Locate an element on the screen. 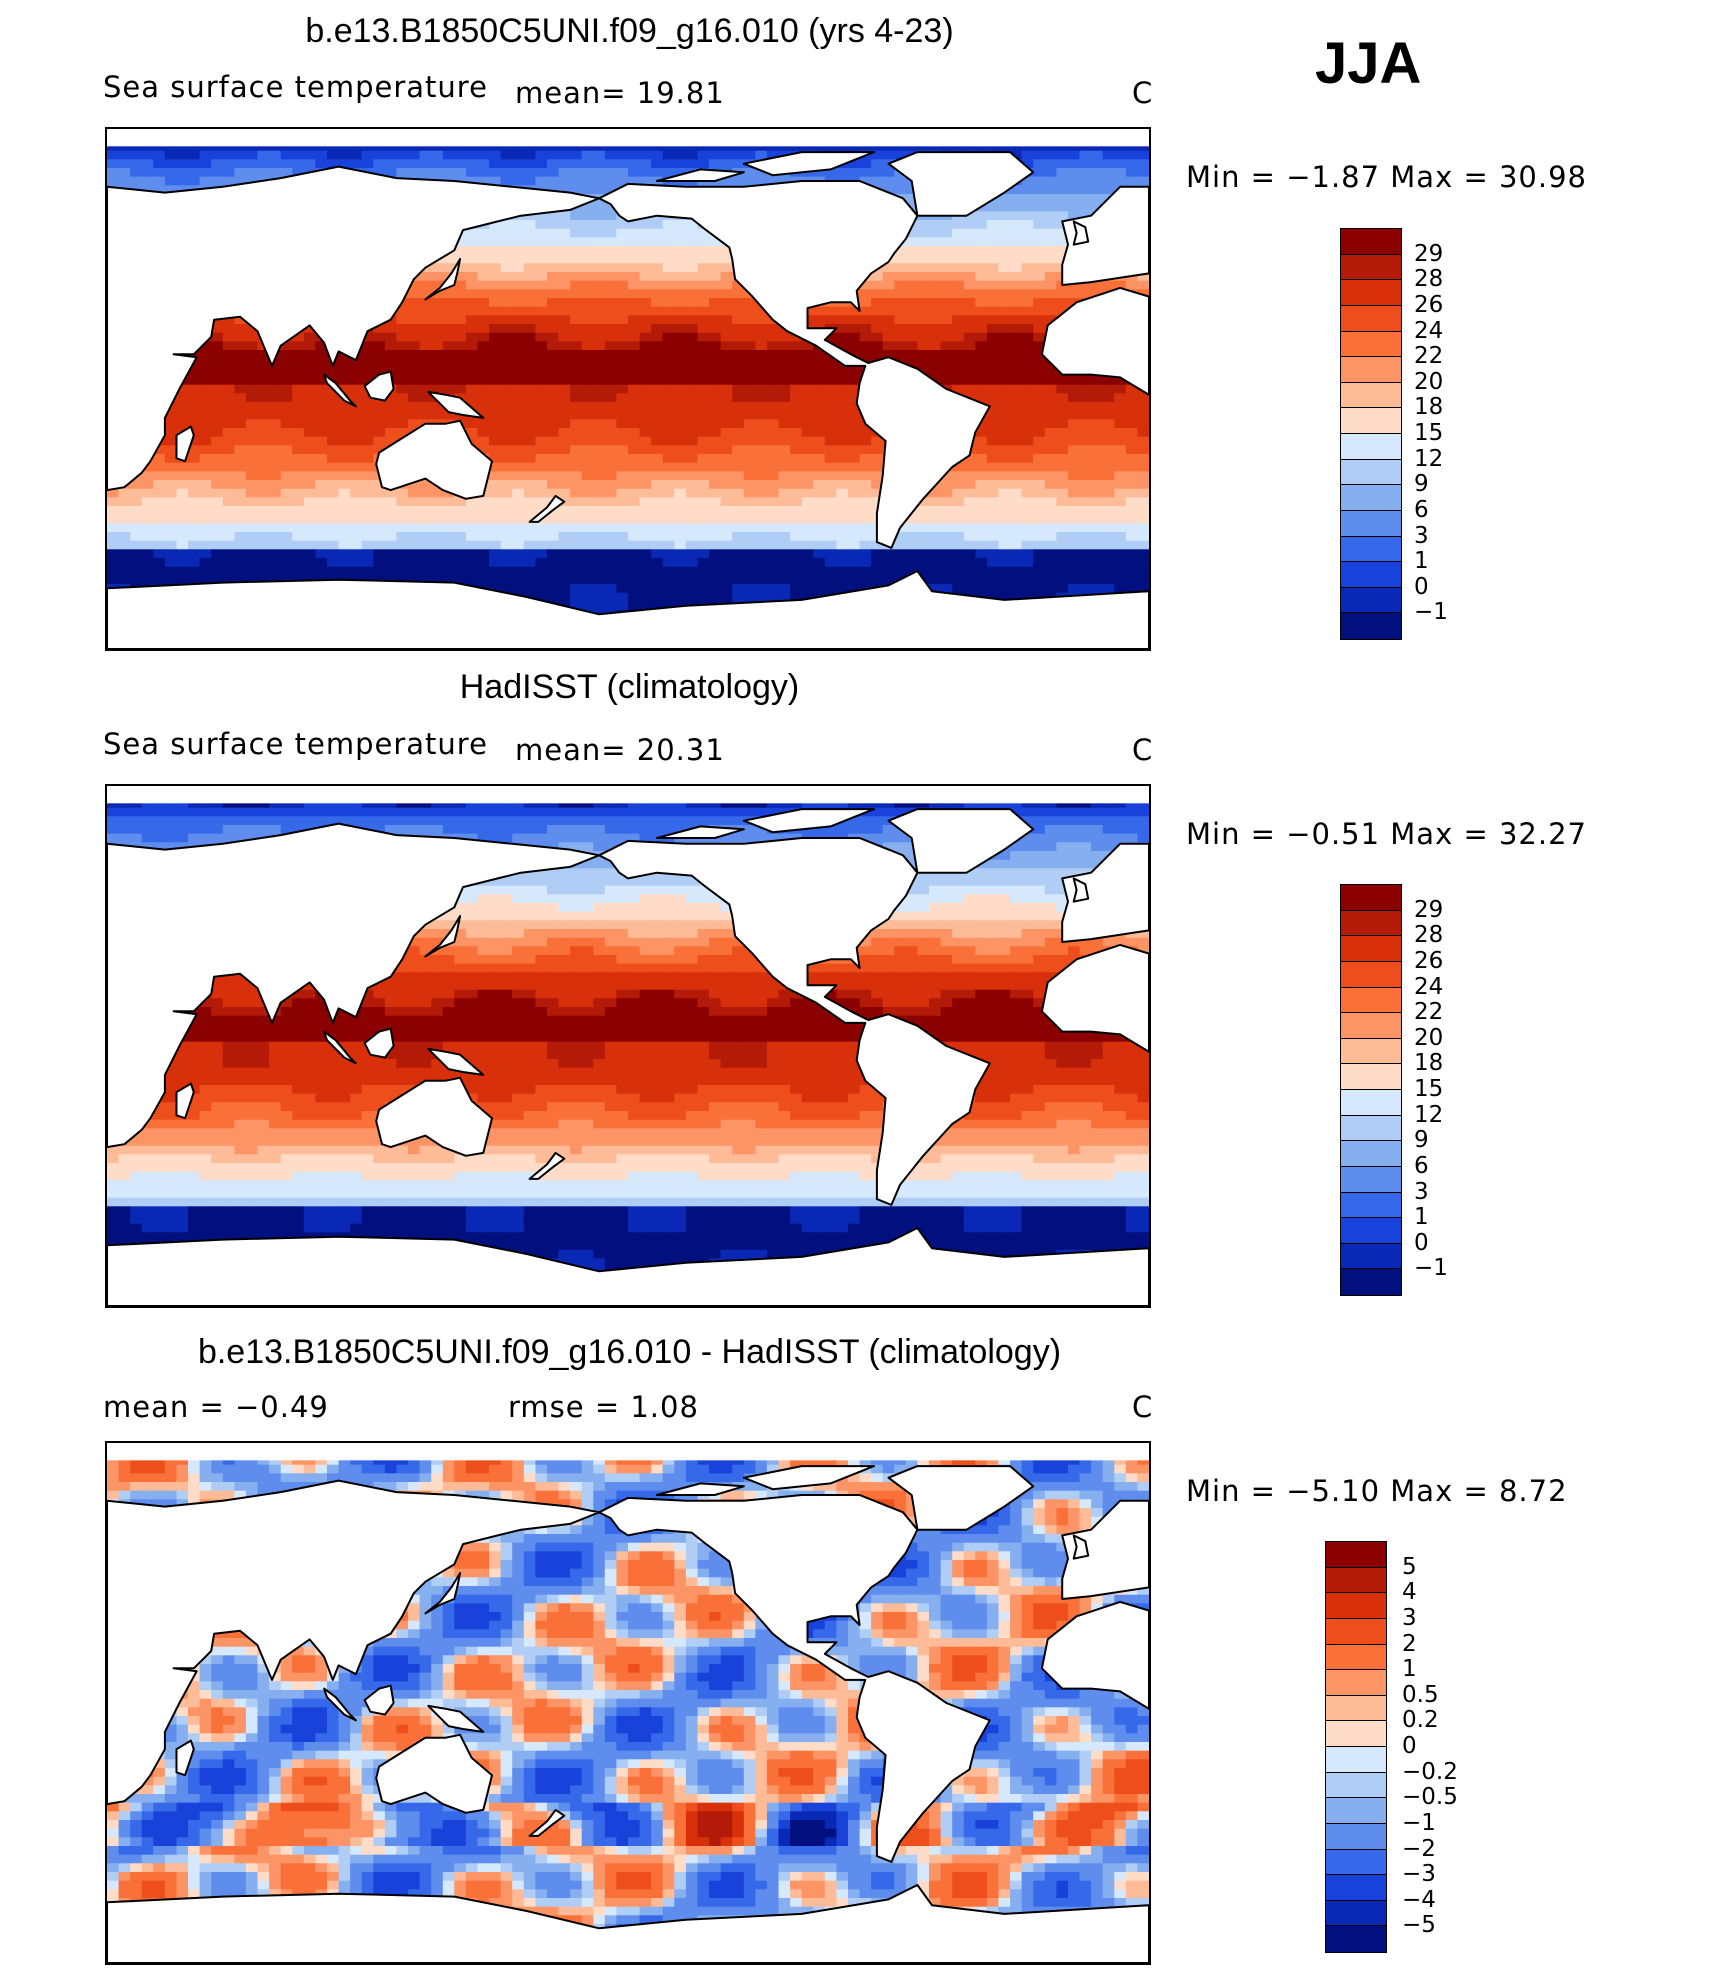  colorbar-tick-label: 5 is located at coordinates (1409, 1566).